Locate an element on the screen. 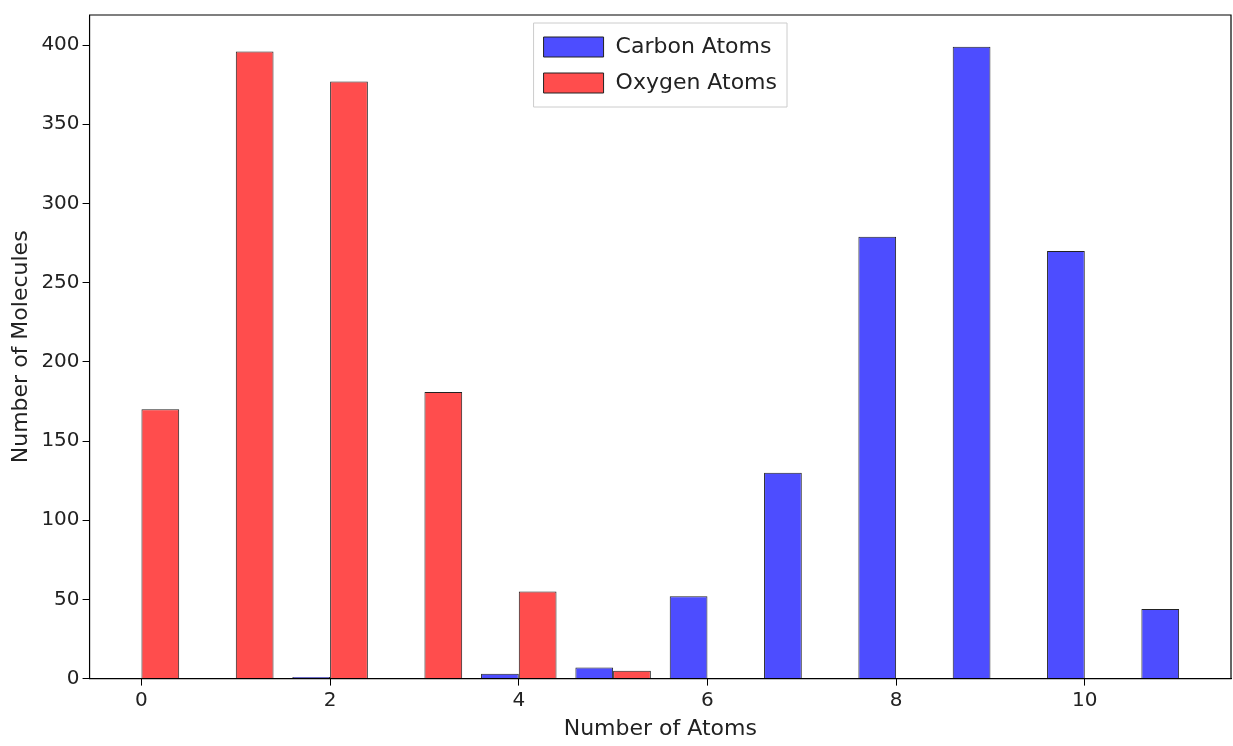 This screenshot has width=1233, height=746. x-tick-label: 10 is located at coordinates (1085, 698).